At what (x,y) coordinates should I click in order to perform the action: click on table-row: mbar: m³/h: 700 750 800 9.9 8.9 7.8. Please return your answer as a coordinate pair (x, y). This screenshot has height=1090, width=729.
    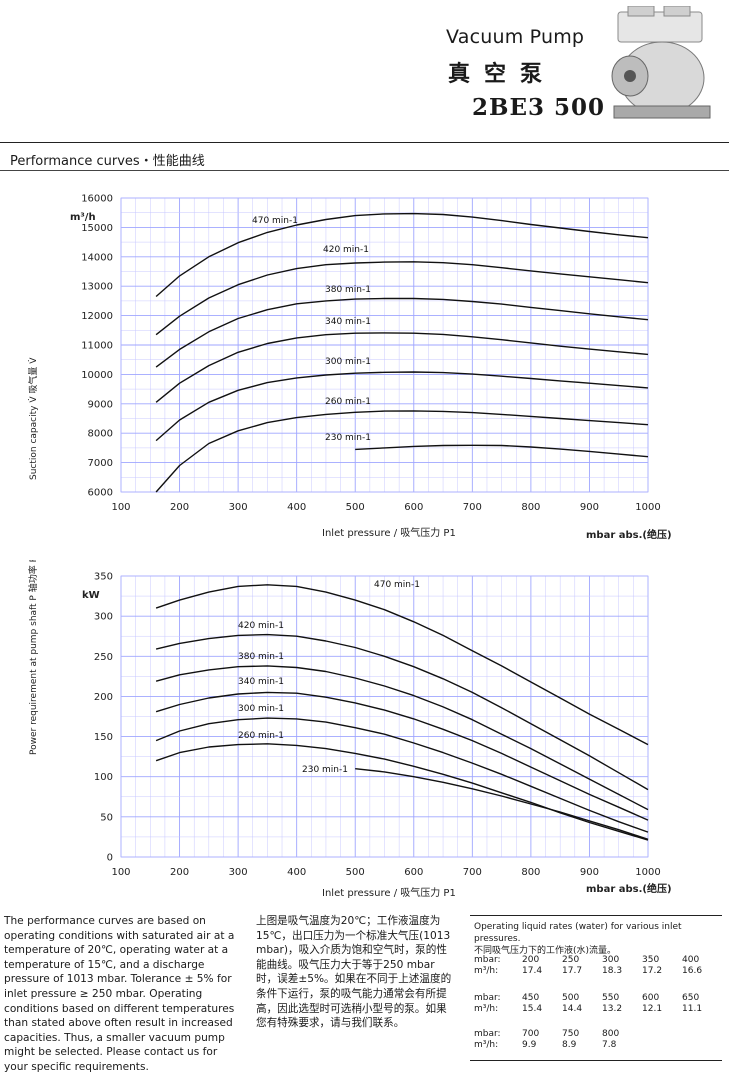
    Looking at the image, I should click on (598, 1040).